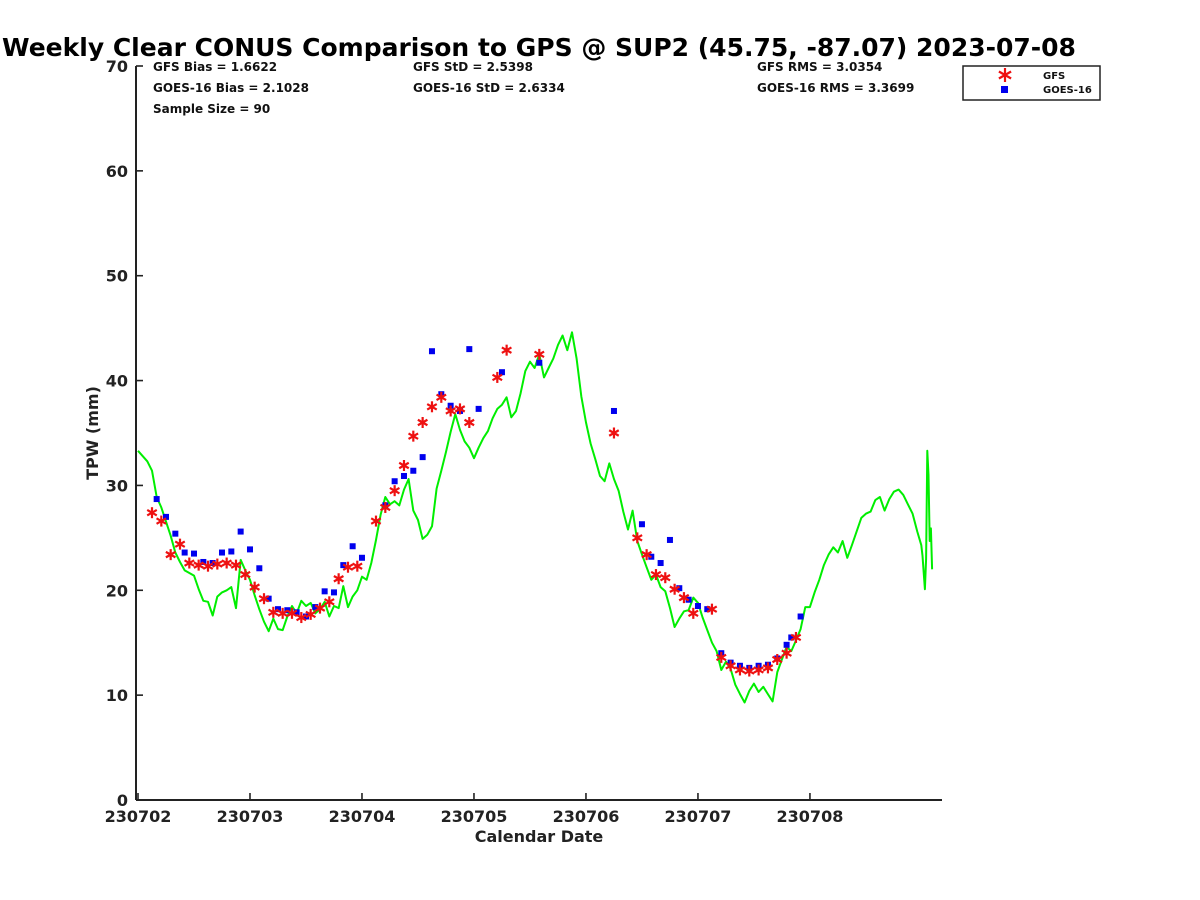 Image resolution: width=1200 pixels, height=900 pixels. I want to click on y-tick-label: 10, so click(117, 695).